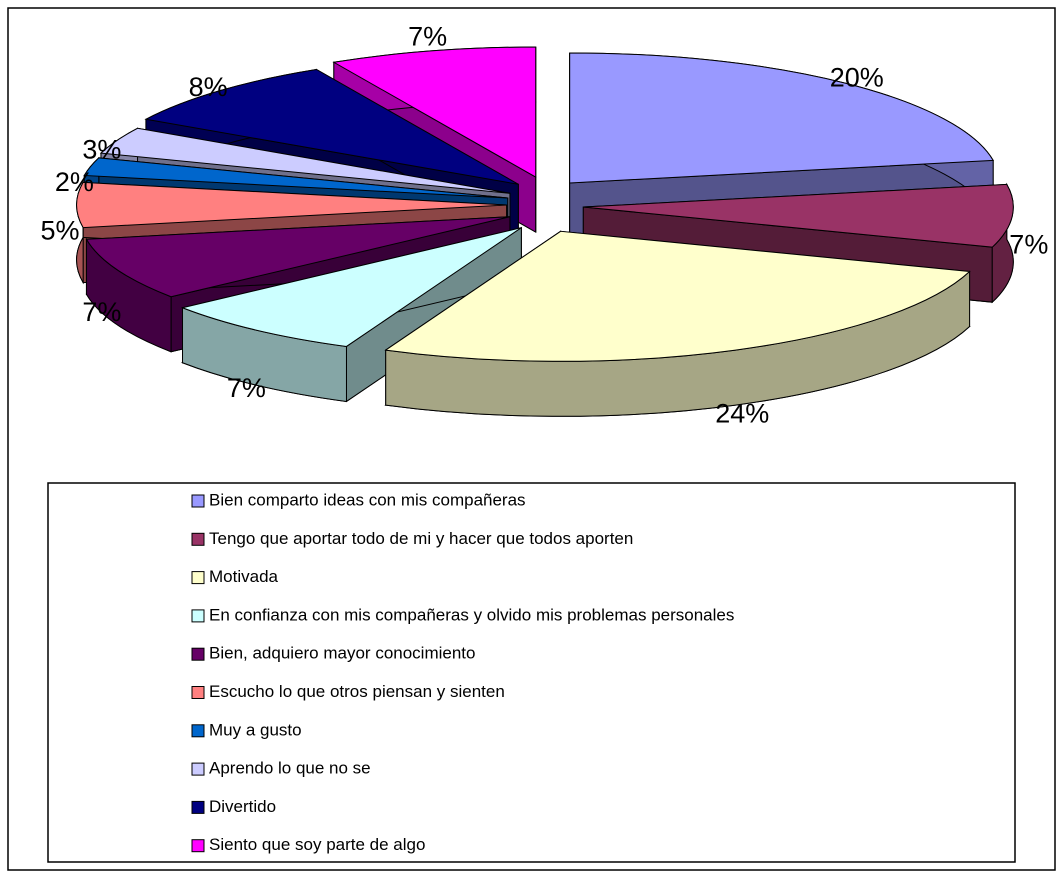 The image size is (1063, 878). Describe the element at coordinates (342, 653) in the screenshot. I see `legend-label: Bien, adquiero mayor conocimiento` at that location.